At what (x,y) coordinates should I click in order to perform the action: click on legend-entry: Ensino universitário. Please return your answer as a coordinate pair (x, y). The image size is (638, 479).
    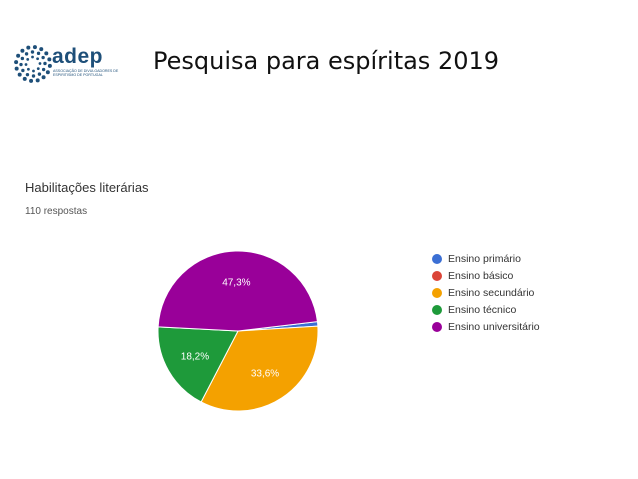
    Looking at the image, I should click on (486, 326).